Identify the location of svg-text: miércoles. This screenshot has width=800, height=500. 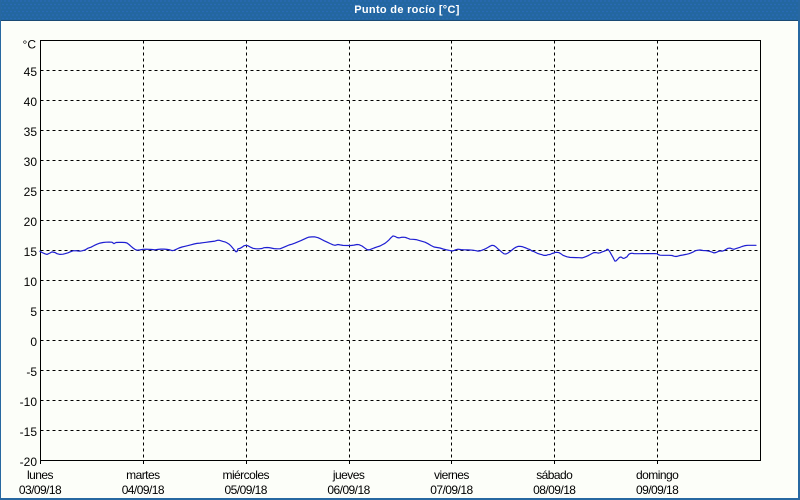
(246, 475).